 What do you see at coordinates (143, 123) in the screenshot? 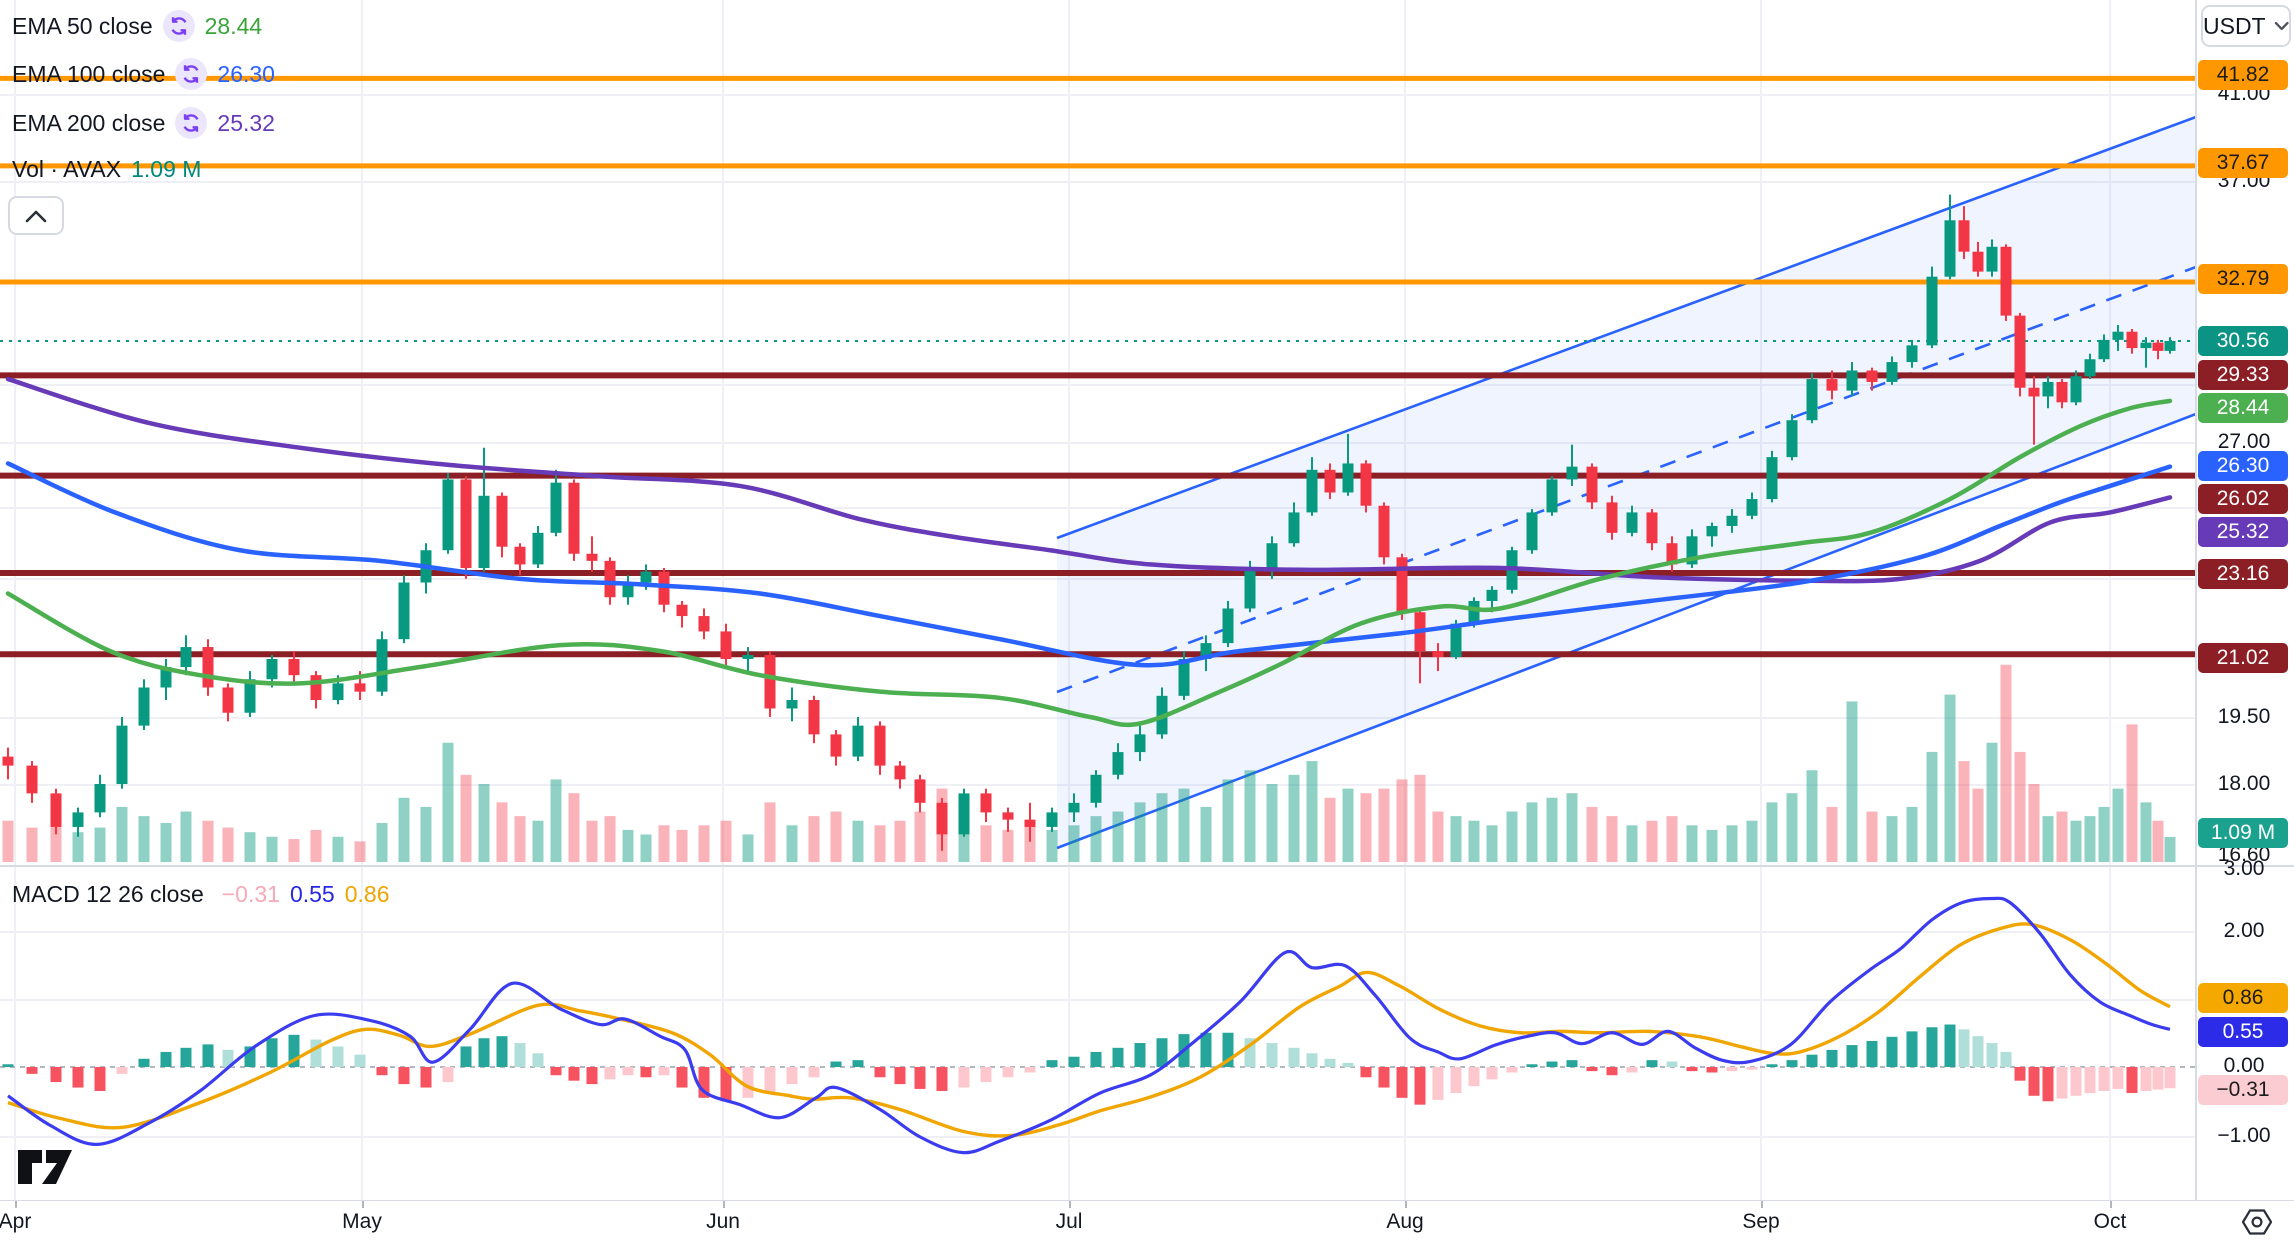
I see `legend-row-ema200: EMA 200 close 25.32` at bounding box center [143, 123].